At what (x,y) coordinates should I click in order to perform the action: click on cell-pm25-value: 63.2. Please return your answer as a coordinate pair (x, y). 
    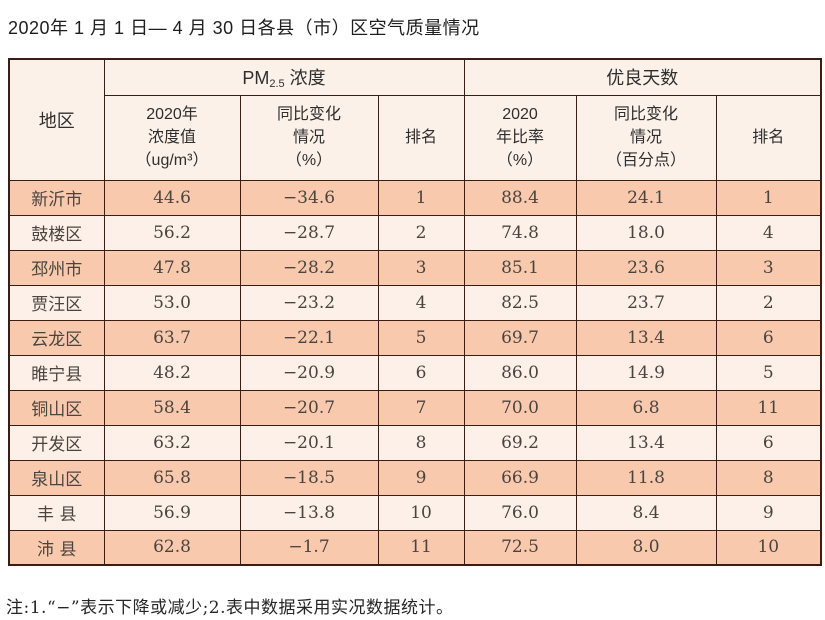
    Looking at the image, I should click on (172, 442).